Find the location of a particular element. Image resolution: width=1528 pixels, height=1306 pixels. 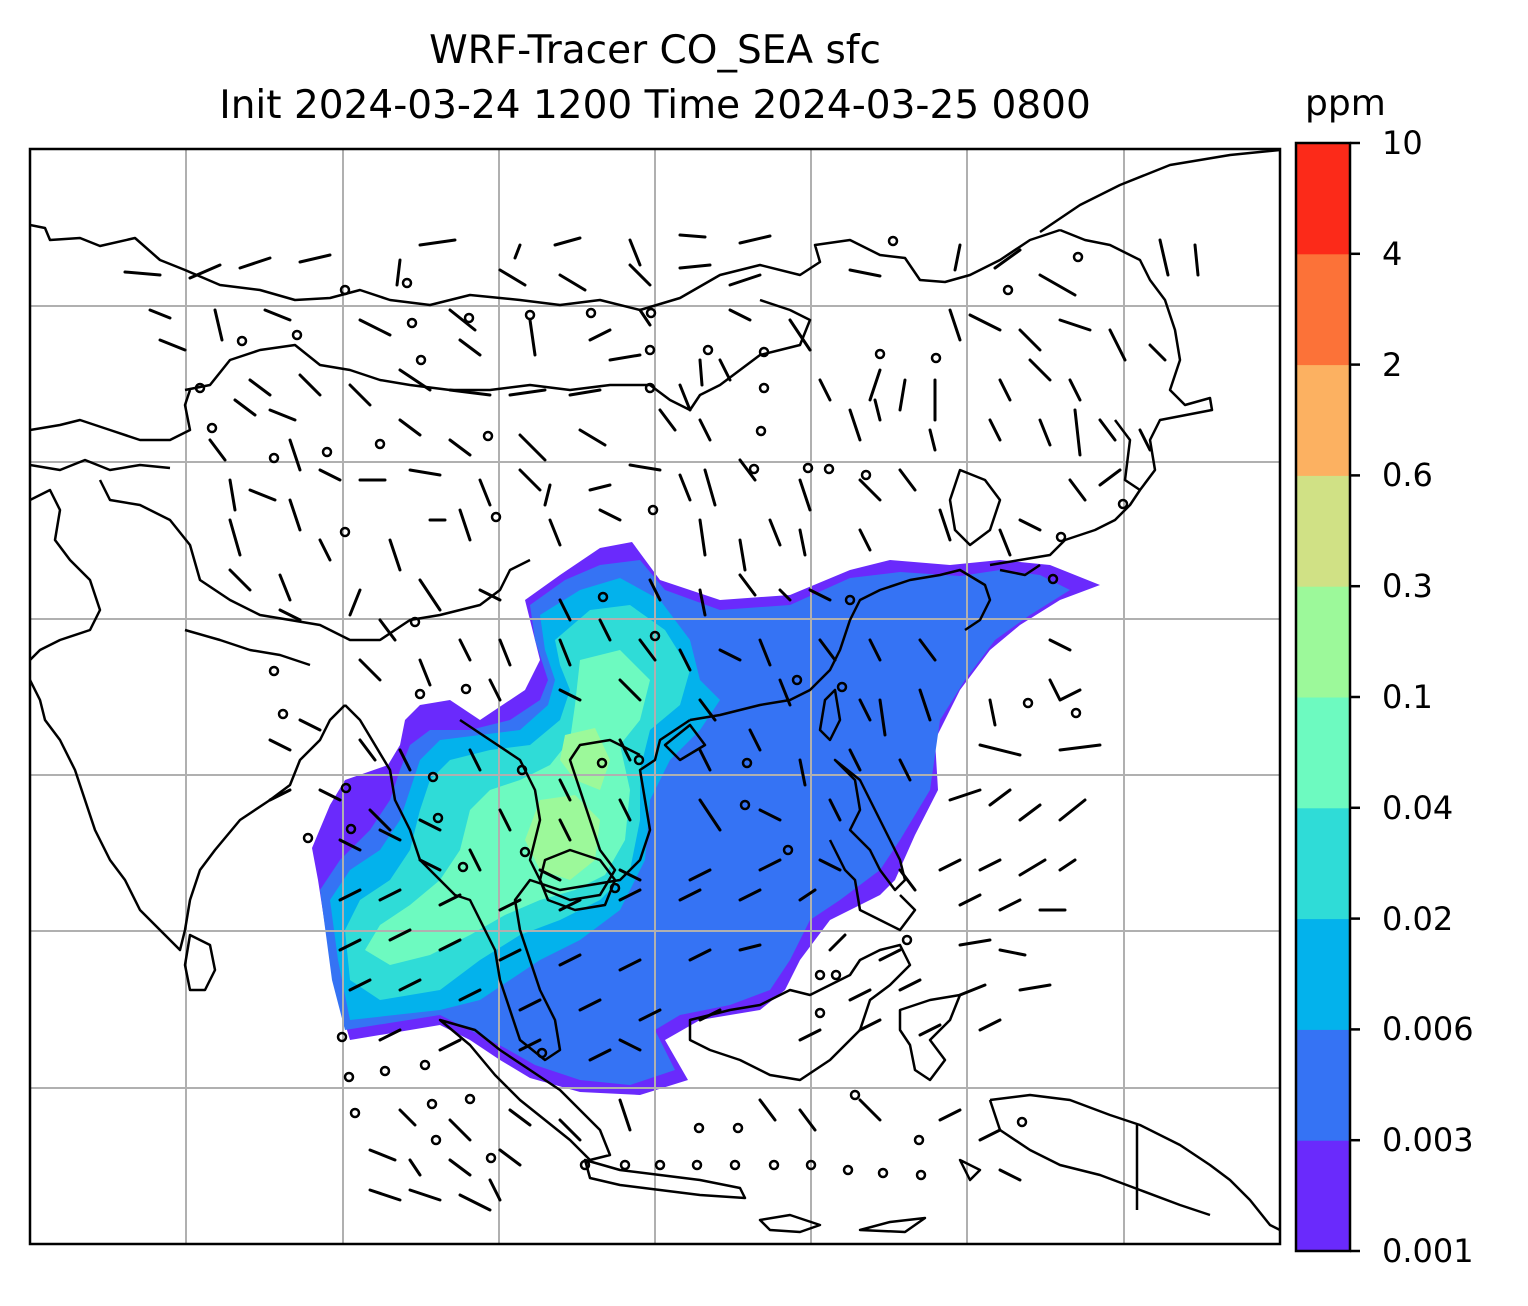

colorbar-tick-label: 0.006 is located at coordinates (1428, 1029).